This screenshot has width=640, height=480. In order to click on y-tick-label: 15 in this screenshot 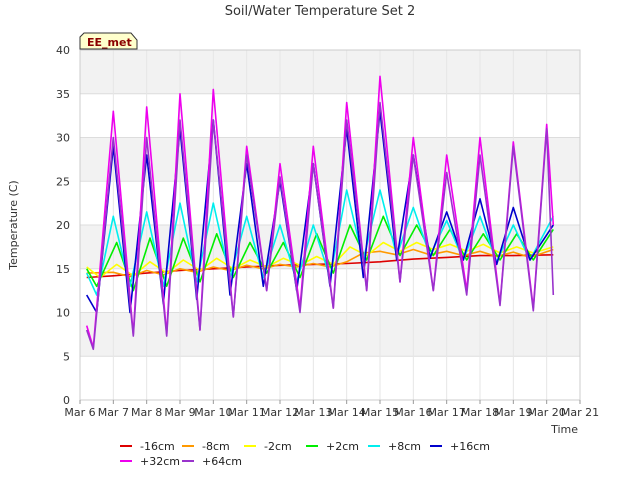, I will do `click(63, 269)`.